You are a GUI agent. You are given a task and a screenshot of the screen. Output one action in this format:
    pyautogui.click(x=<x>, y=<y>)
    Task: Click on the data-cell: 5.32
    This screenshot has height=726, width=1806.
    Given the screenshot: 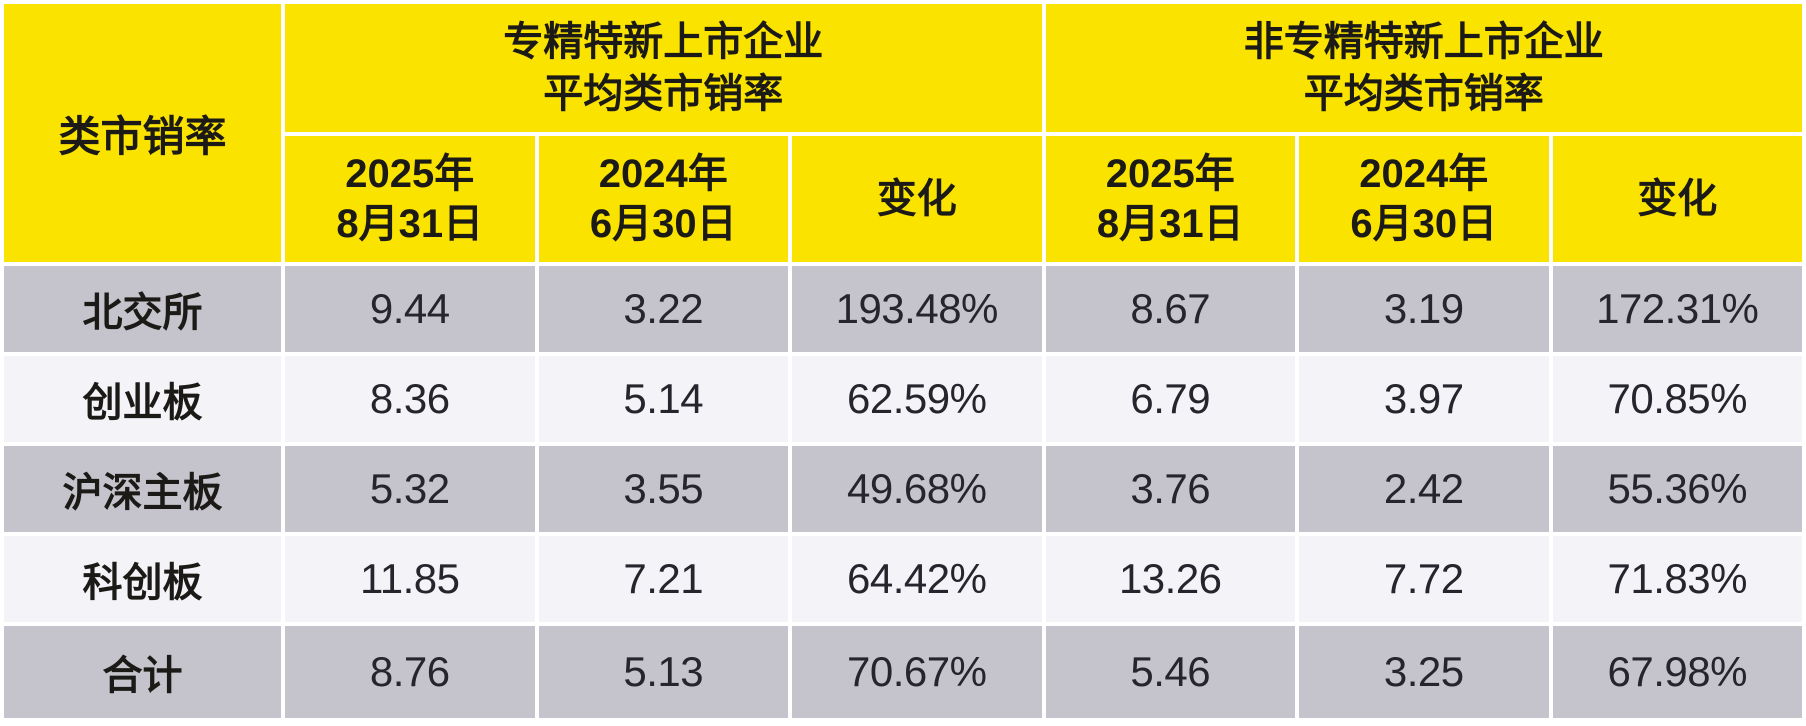 What is the action you would take?
    pyautogui.click(x=410, y=489)
    